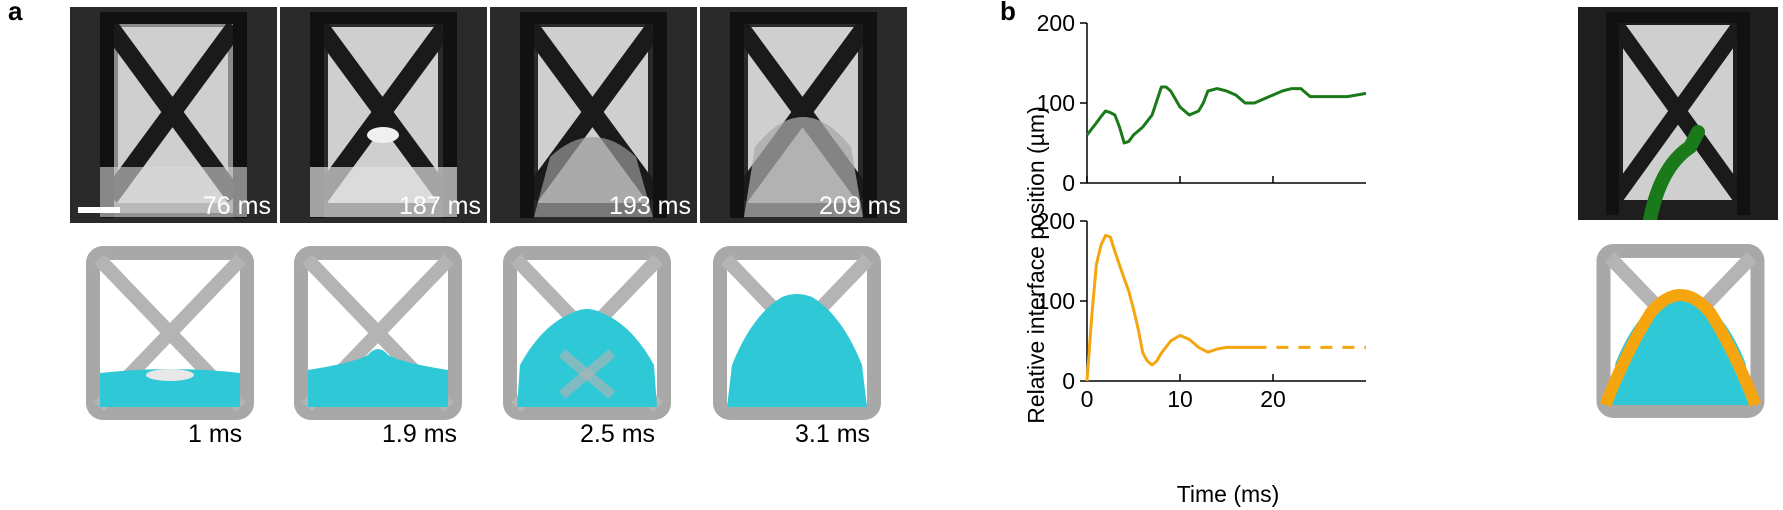 The image size is (1783, 510). What do you see at coordinates (618, 434) in the screenshot?
I see `simulation-time-label: 2.5 ms` at bounding box center [618, 434].